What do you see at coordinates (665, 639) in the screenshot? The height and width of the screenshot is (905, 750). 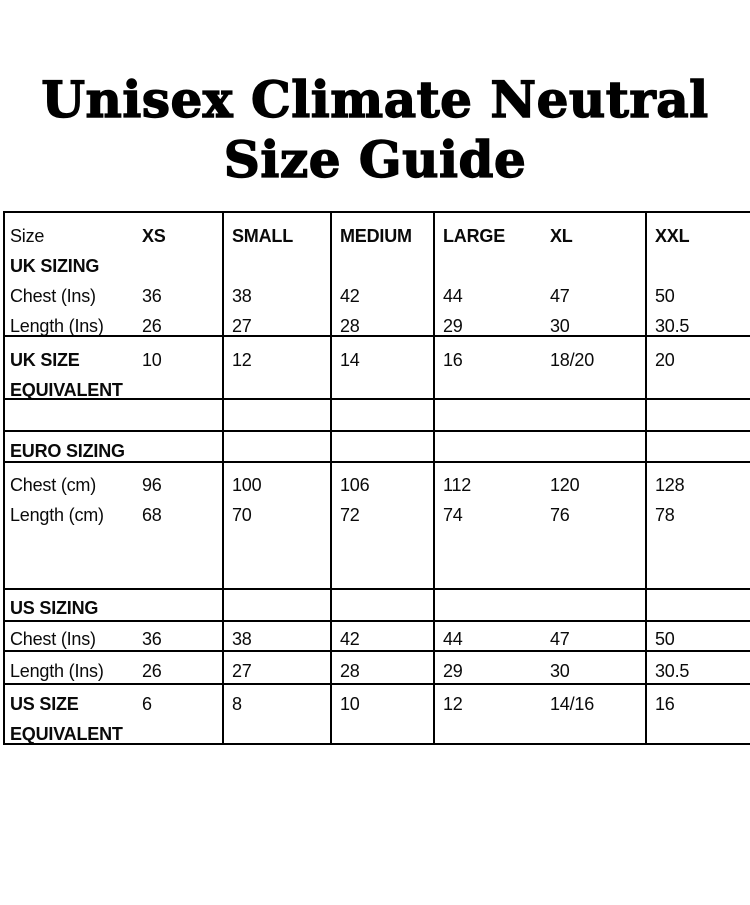 I see `us-chest-xxl: 50` at bounding box center [665, 639].